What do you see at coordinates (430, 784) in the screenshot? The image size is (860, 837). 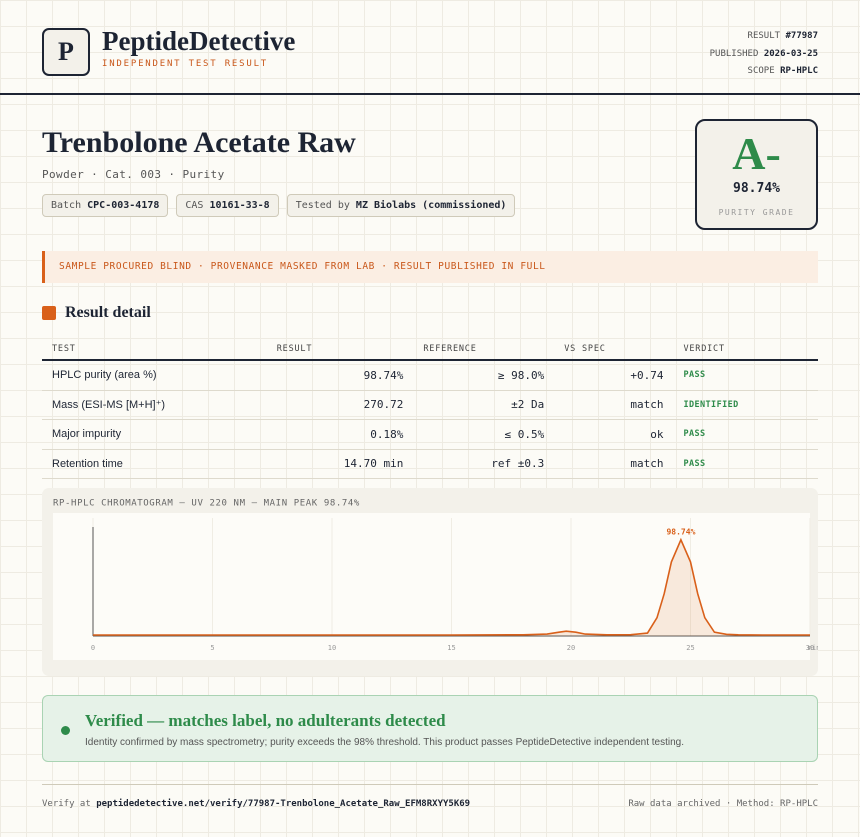 I see `footer-rule` at bounding box center [430, 784].